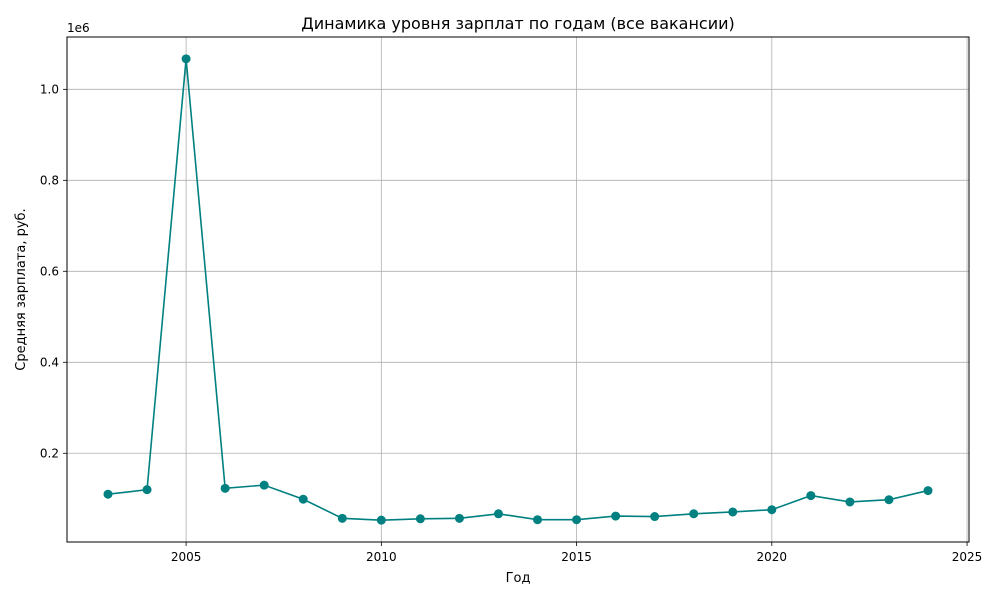 The image size is (1000, 600). Describe the element at coordinates (576, 557) in the screenshot. I see `x-tick-label: 2015` at that location.